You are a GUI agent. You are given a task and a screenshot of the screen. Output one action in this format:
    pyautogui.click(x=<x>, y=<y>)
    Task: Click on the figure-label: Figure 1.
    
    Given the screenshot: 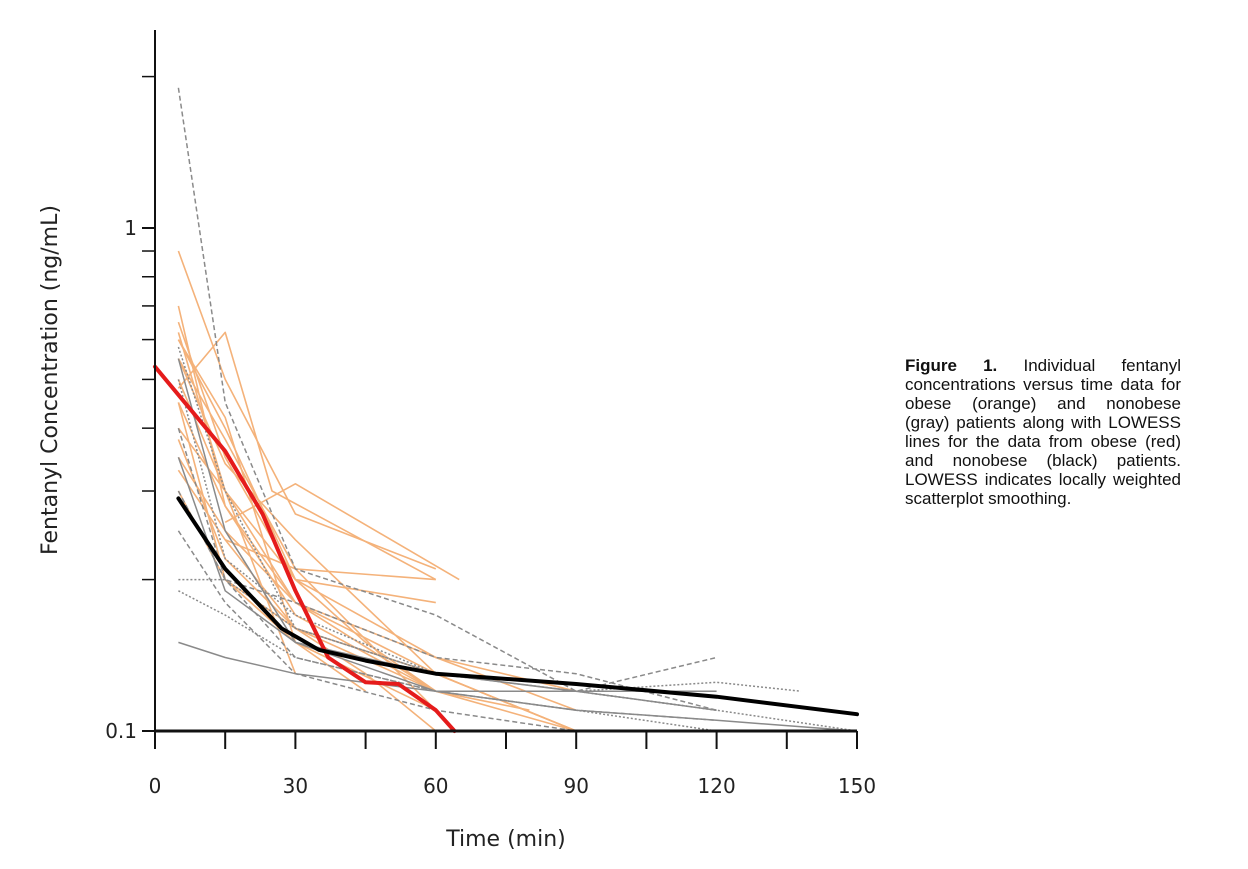 What is the action you would take?
    pyautogui.click(x=951, y=365)
    